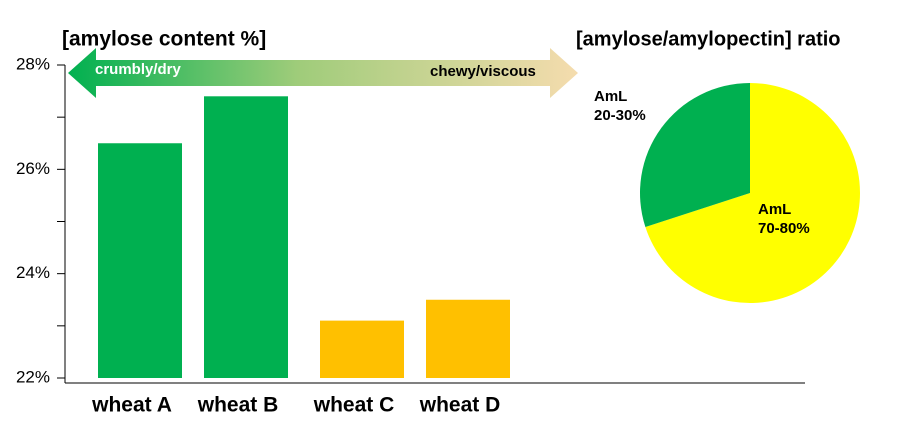  Describe the element at coordinates (620, 106) in the screenshot. I see `slice-label: AmL 20-30%` at that location.